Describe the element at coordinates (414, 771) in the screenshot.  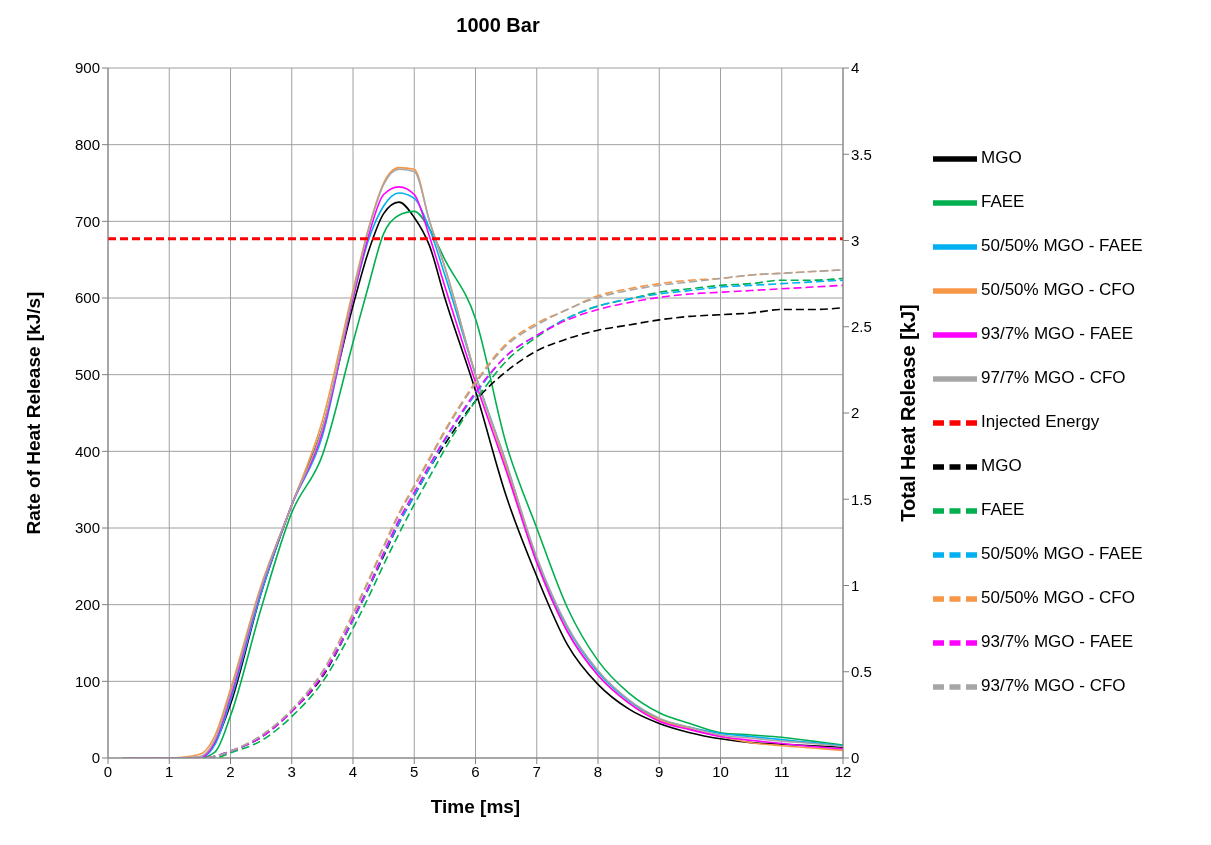
I see `x-tick-label: 5` at that location.